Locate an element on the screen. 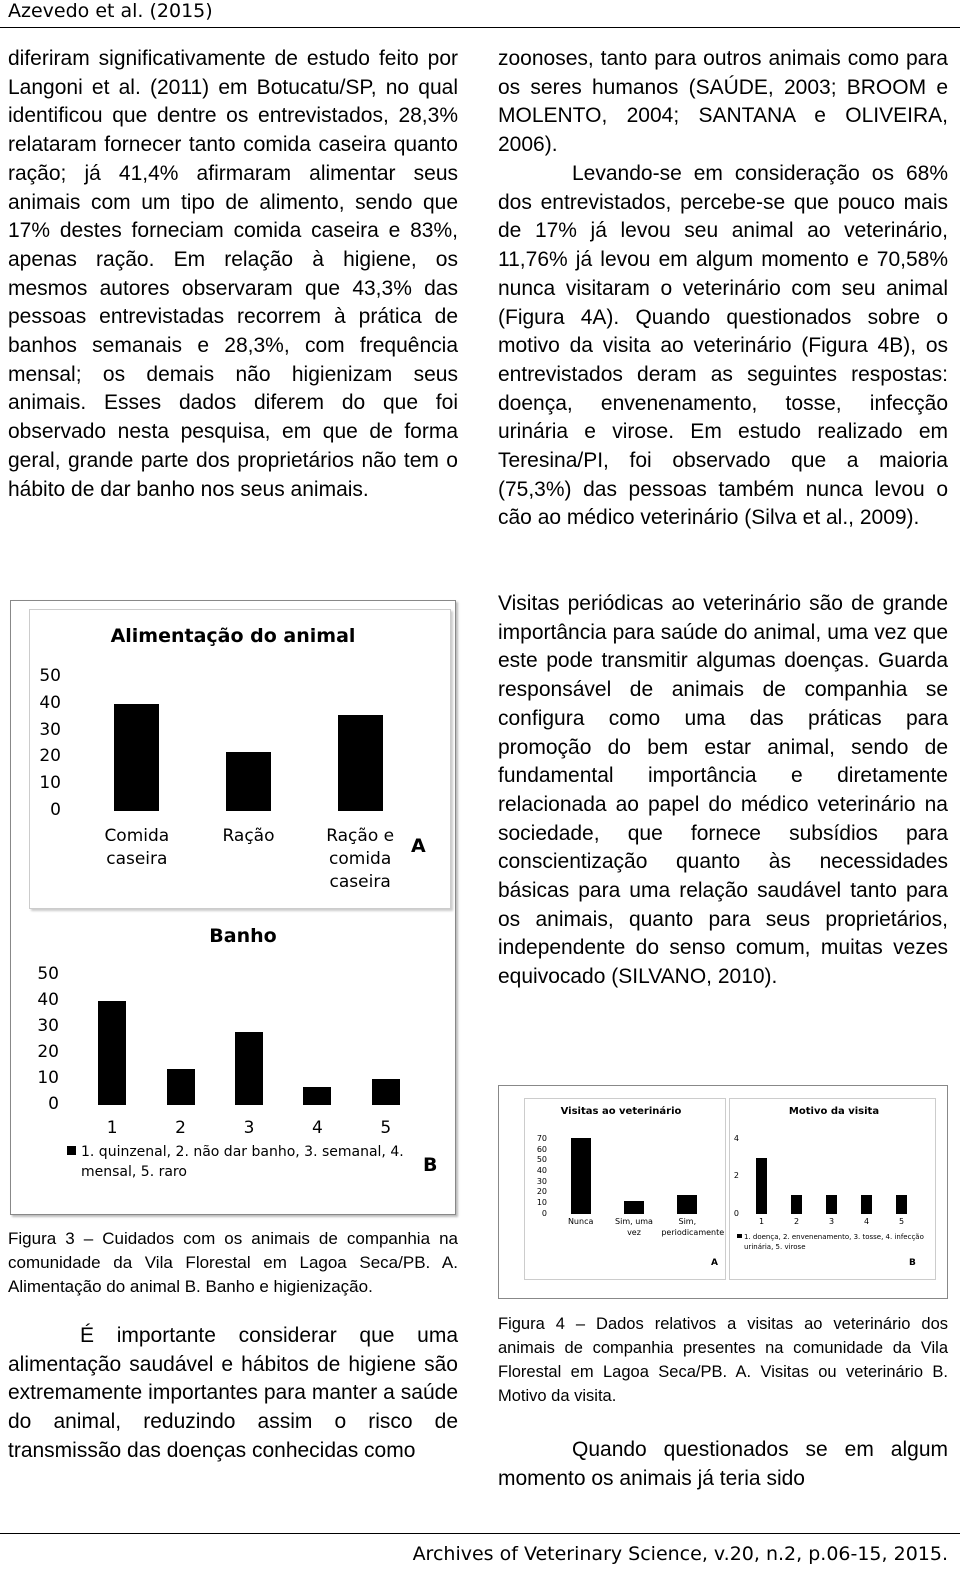 The image size is (960, 1576). header-rule is located at coordinates (480, 27).